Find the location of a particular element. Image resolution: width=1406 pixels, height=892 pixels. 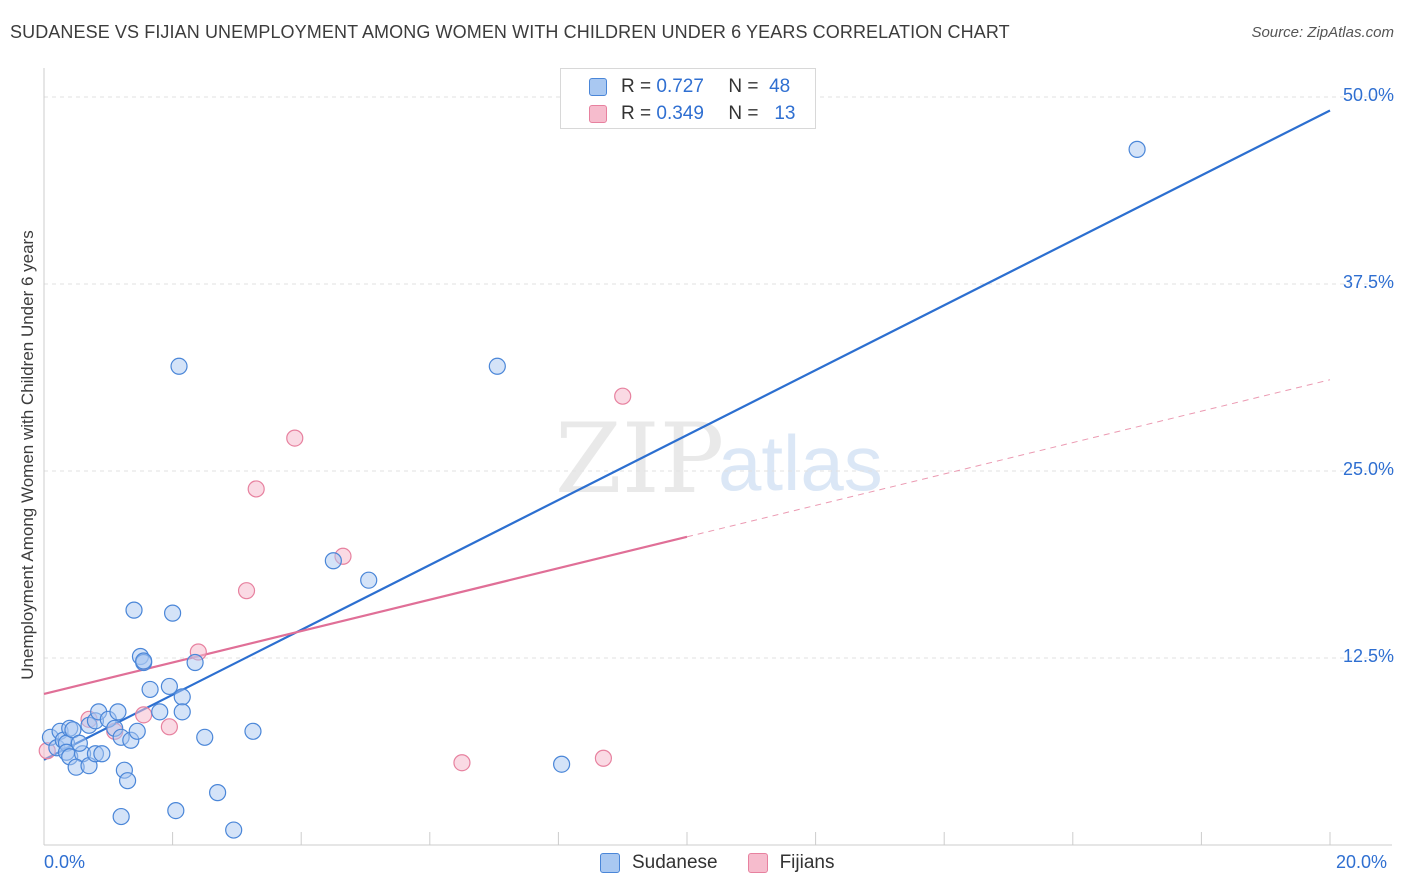

legend-item-sudanese: Sudanese is located at coordinates (659, 863).